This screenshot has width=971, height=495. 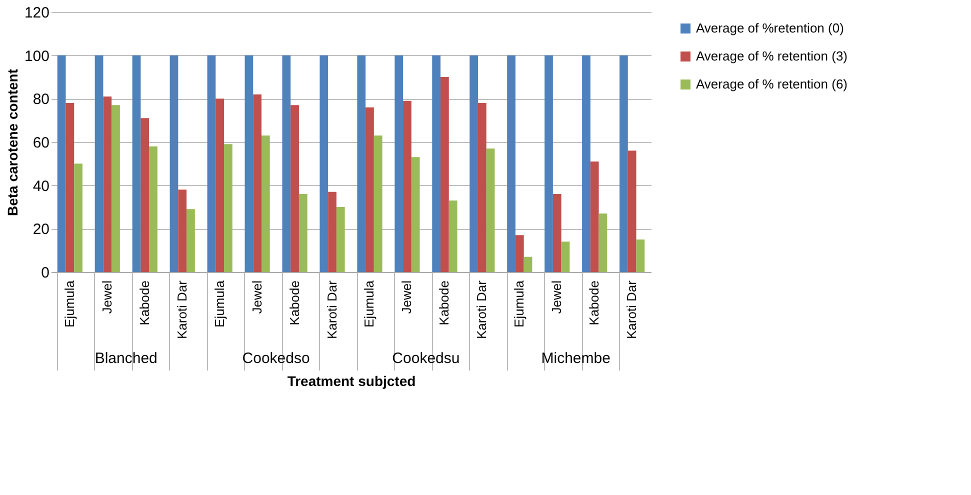 I want to click on legend-label: Average of %retention (0), so click(x=770, y=28).